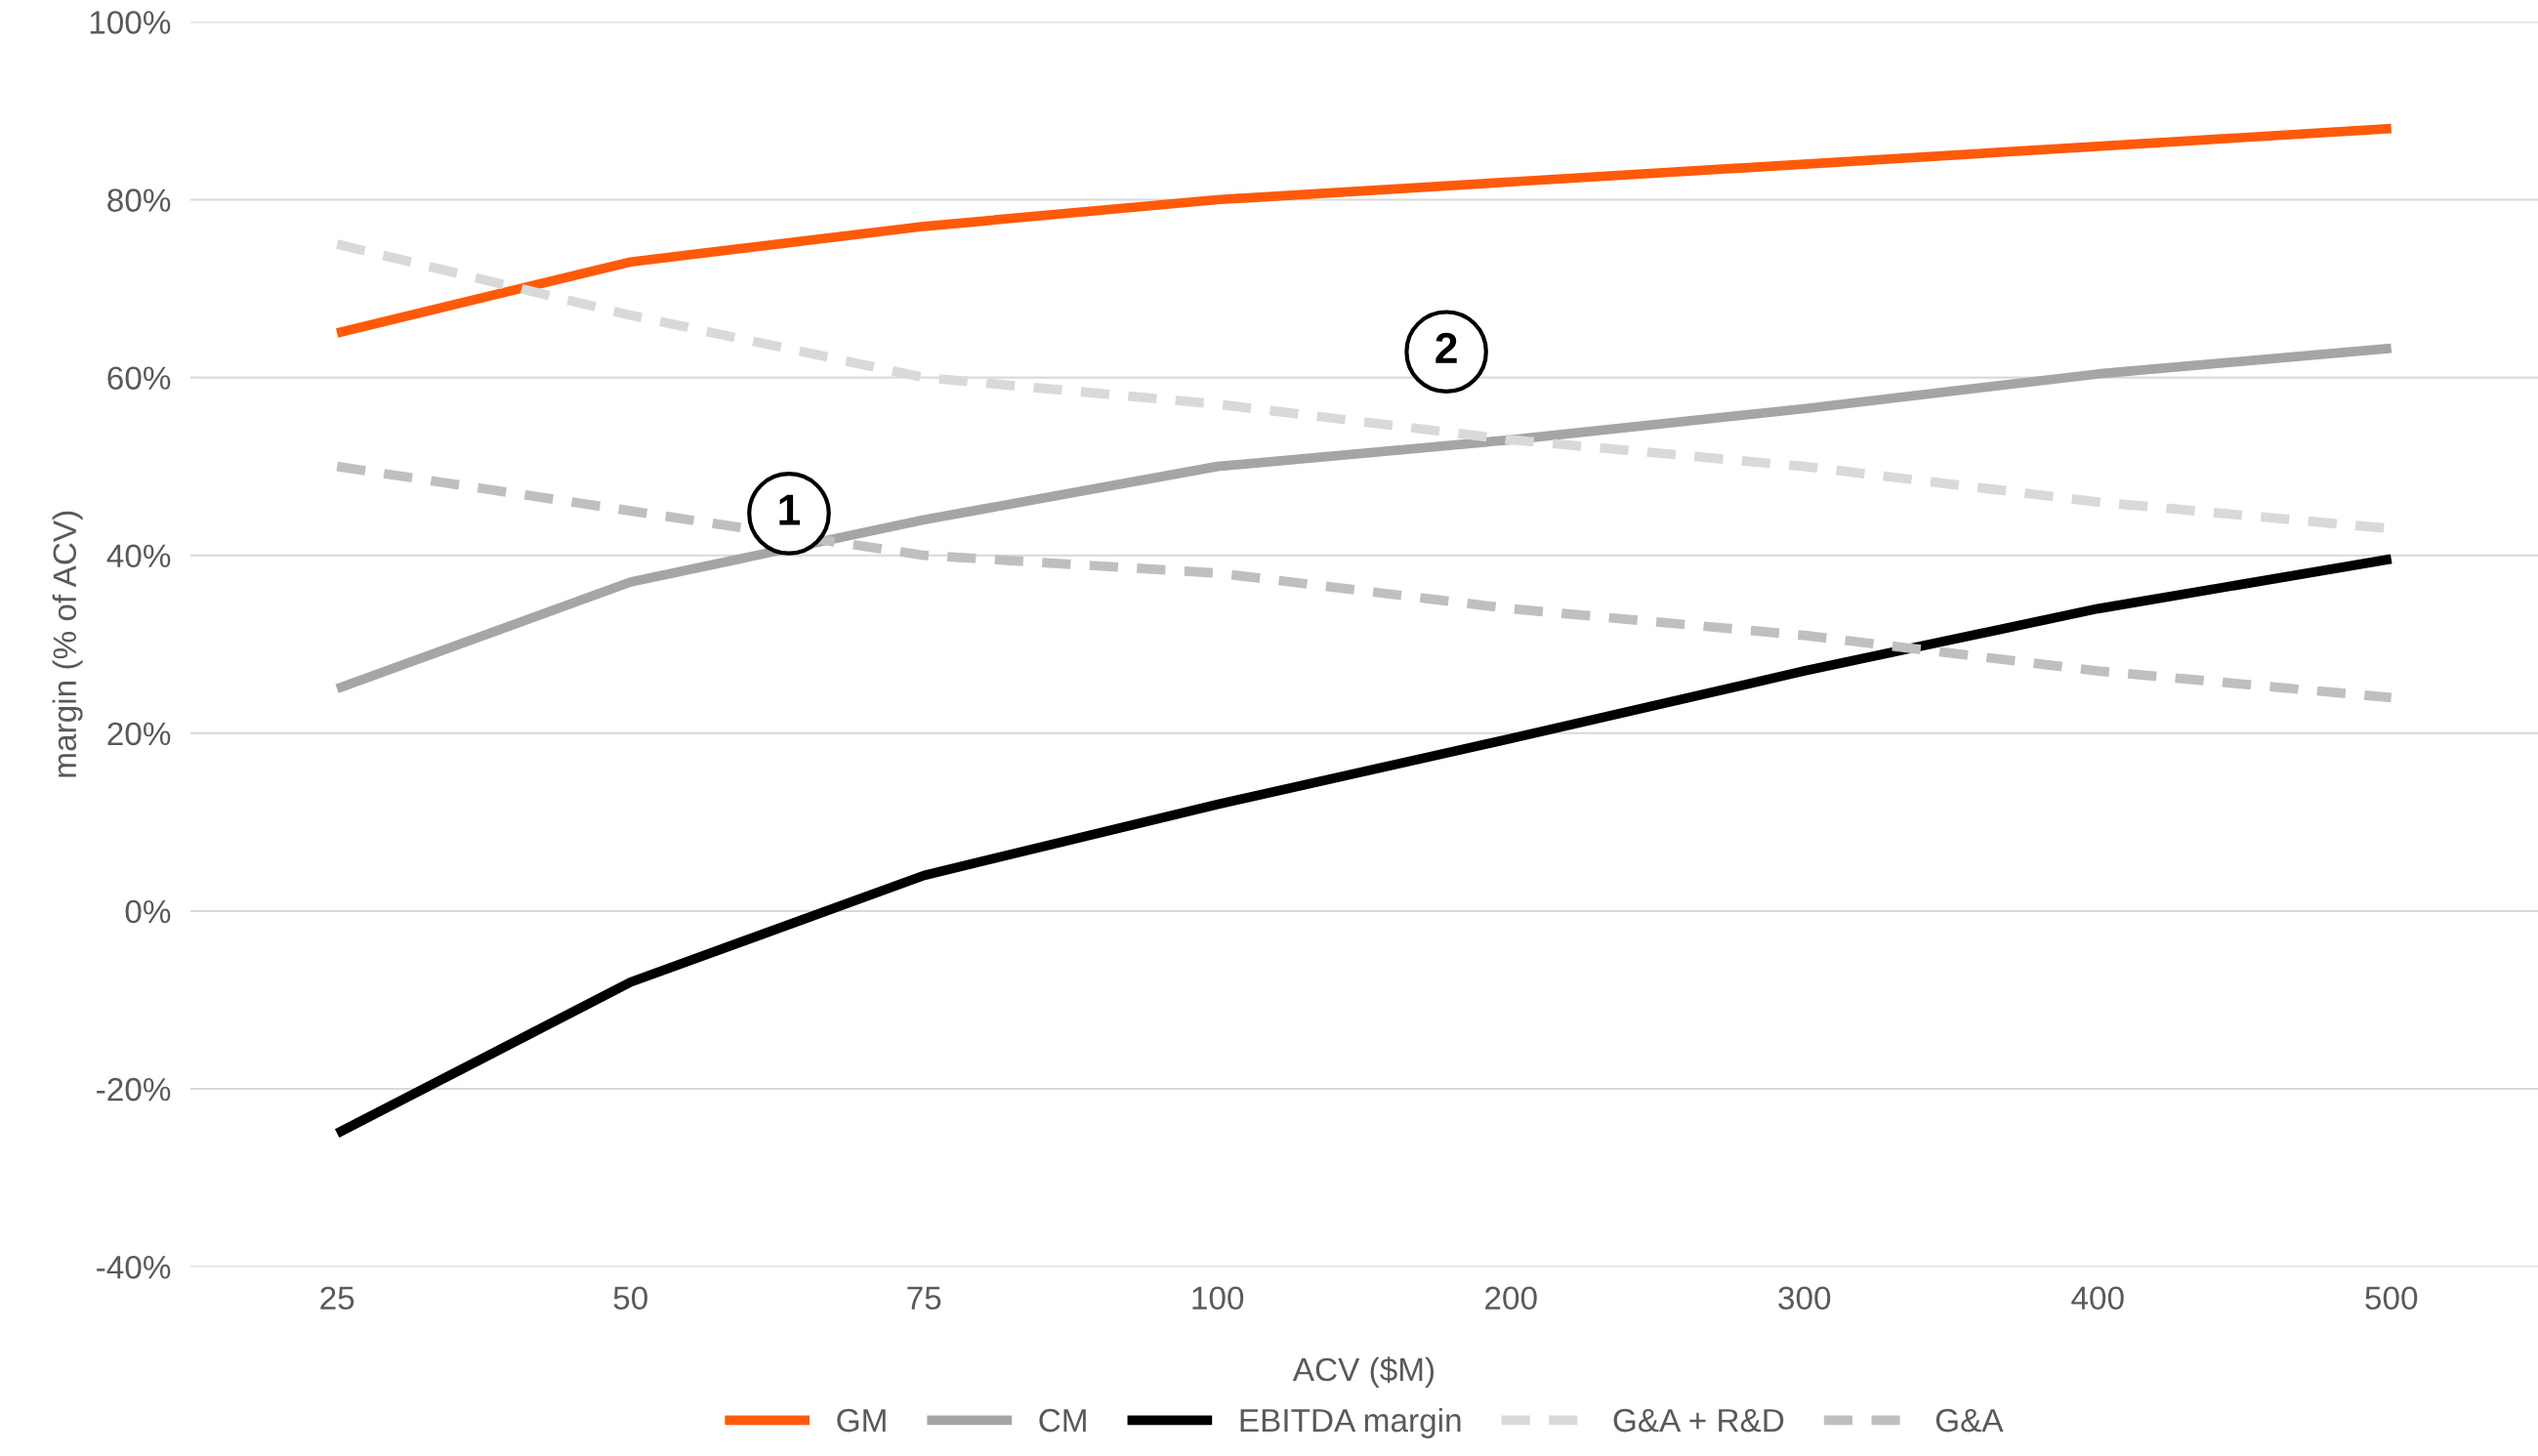 The width and height of the screenshot is (2538, 1456). What do you see at coordinates (139, 200) in the screenshot?
I see `y-tick-label: 80%` at bounding box center [139, 200].